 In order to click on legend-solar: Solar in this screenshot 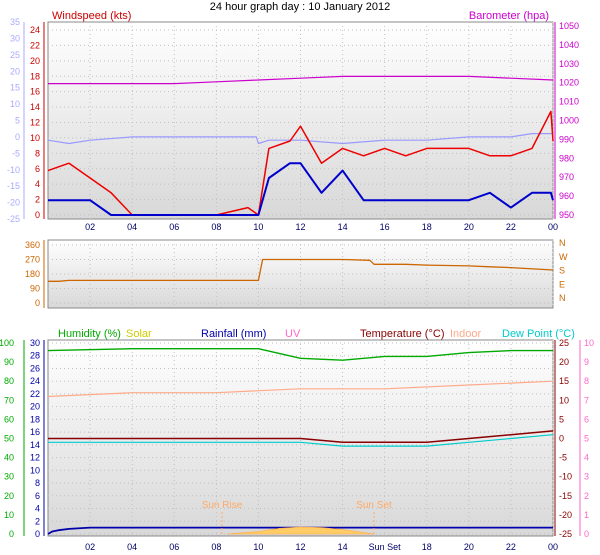, I will do `click(139, 334)`.